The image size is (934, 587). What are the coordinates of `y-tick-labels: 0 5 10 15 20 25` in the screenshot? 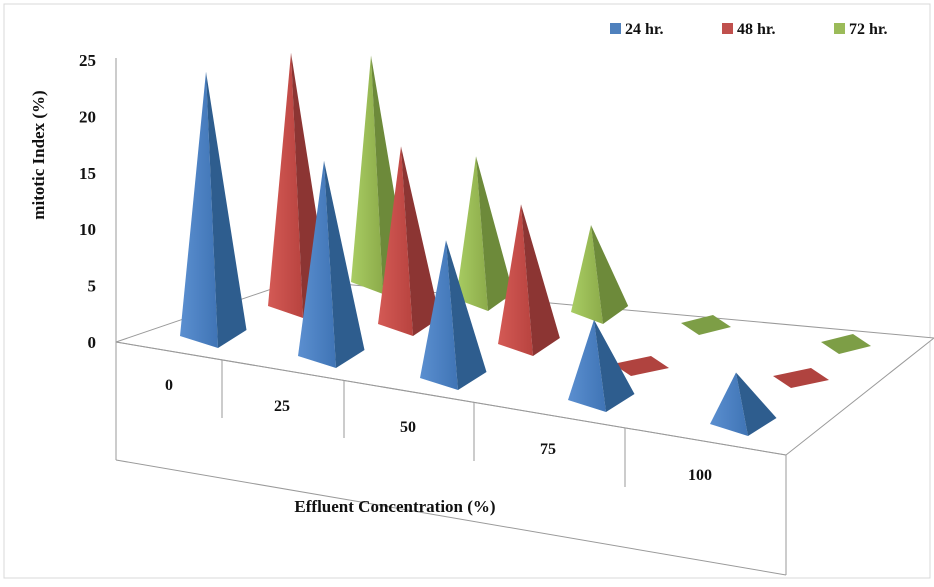 It's located at (87, 201).